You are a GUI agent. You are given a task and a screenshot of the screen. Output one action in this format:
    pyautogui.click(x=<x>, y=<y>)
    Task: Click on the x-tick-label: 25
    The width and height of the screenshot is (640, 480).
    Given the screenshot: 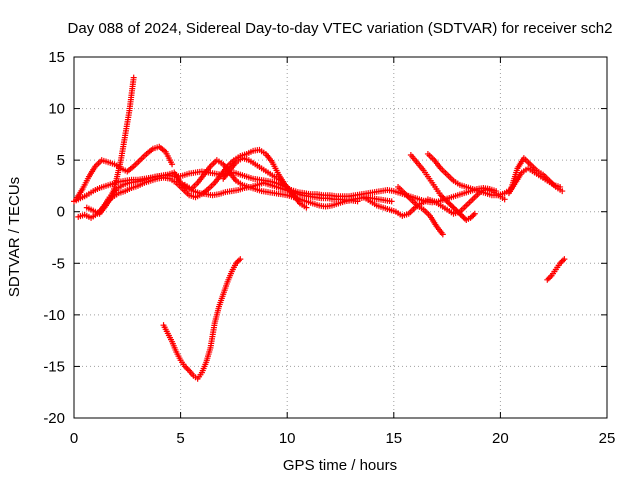 What is the action you would take?
    pyautogui.click(x=607, y=438)
    